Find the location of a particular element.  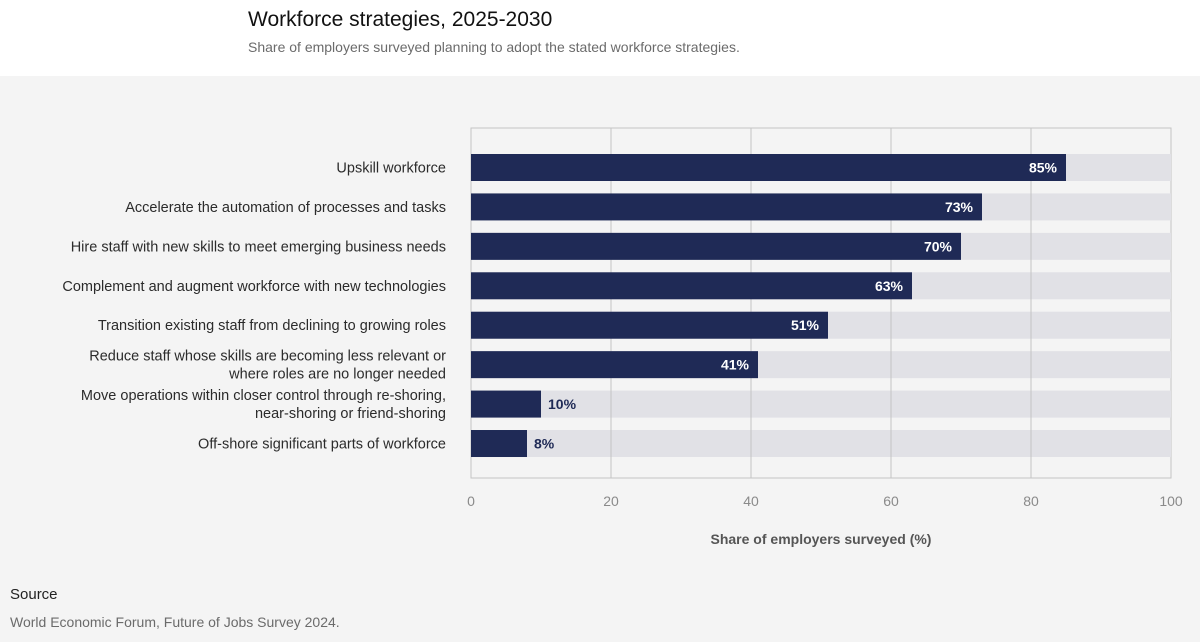

category-label: where roles are no longer needed is located at coordinates (337, 375).